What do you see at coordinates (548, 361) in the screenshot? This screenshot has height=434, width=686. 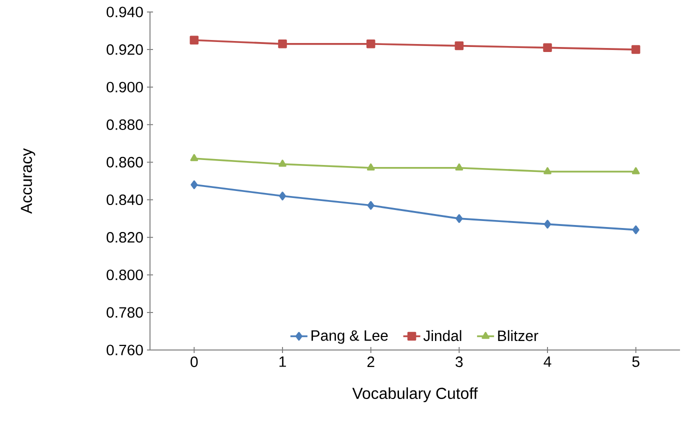 I see `x-tick-label: 4` at bounding box center [548, 361].